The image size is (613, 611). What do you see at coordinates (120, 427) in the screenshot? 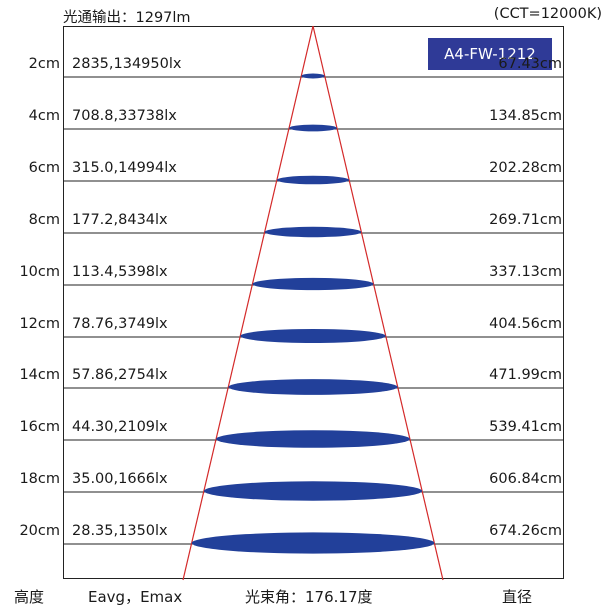
I see `eavg-emax-value: 44.30,2109lx` at bounding box center [120, 427].